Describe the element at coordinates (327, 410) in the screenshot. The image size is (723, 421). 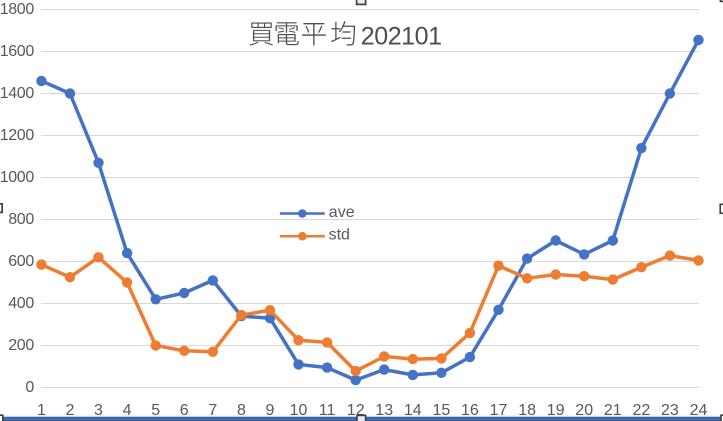
I see `svg-text: 11` at that location.